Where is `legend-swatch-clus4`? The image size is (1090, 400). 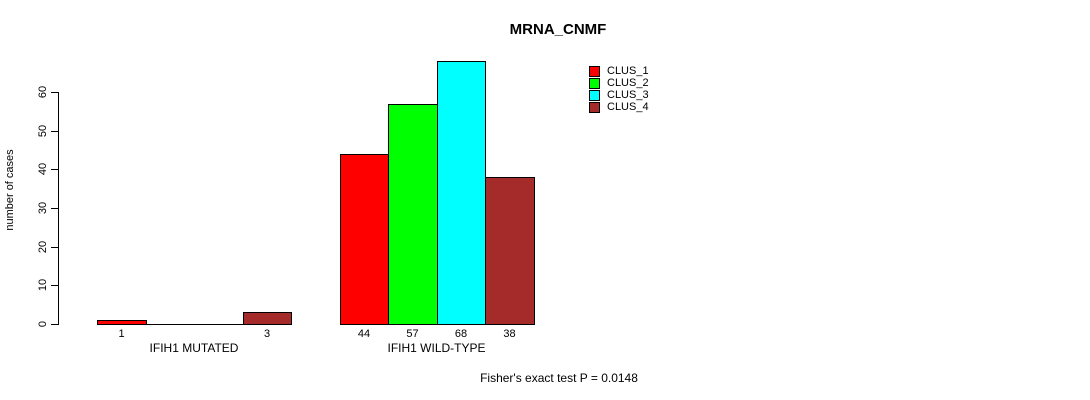 legend-swatch-clus4 is located at coordinates (594, 107).